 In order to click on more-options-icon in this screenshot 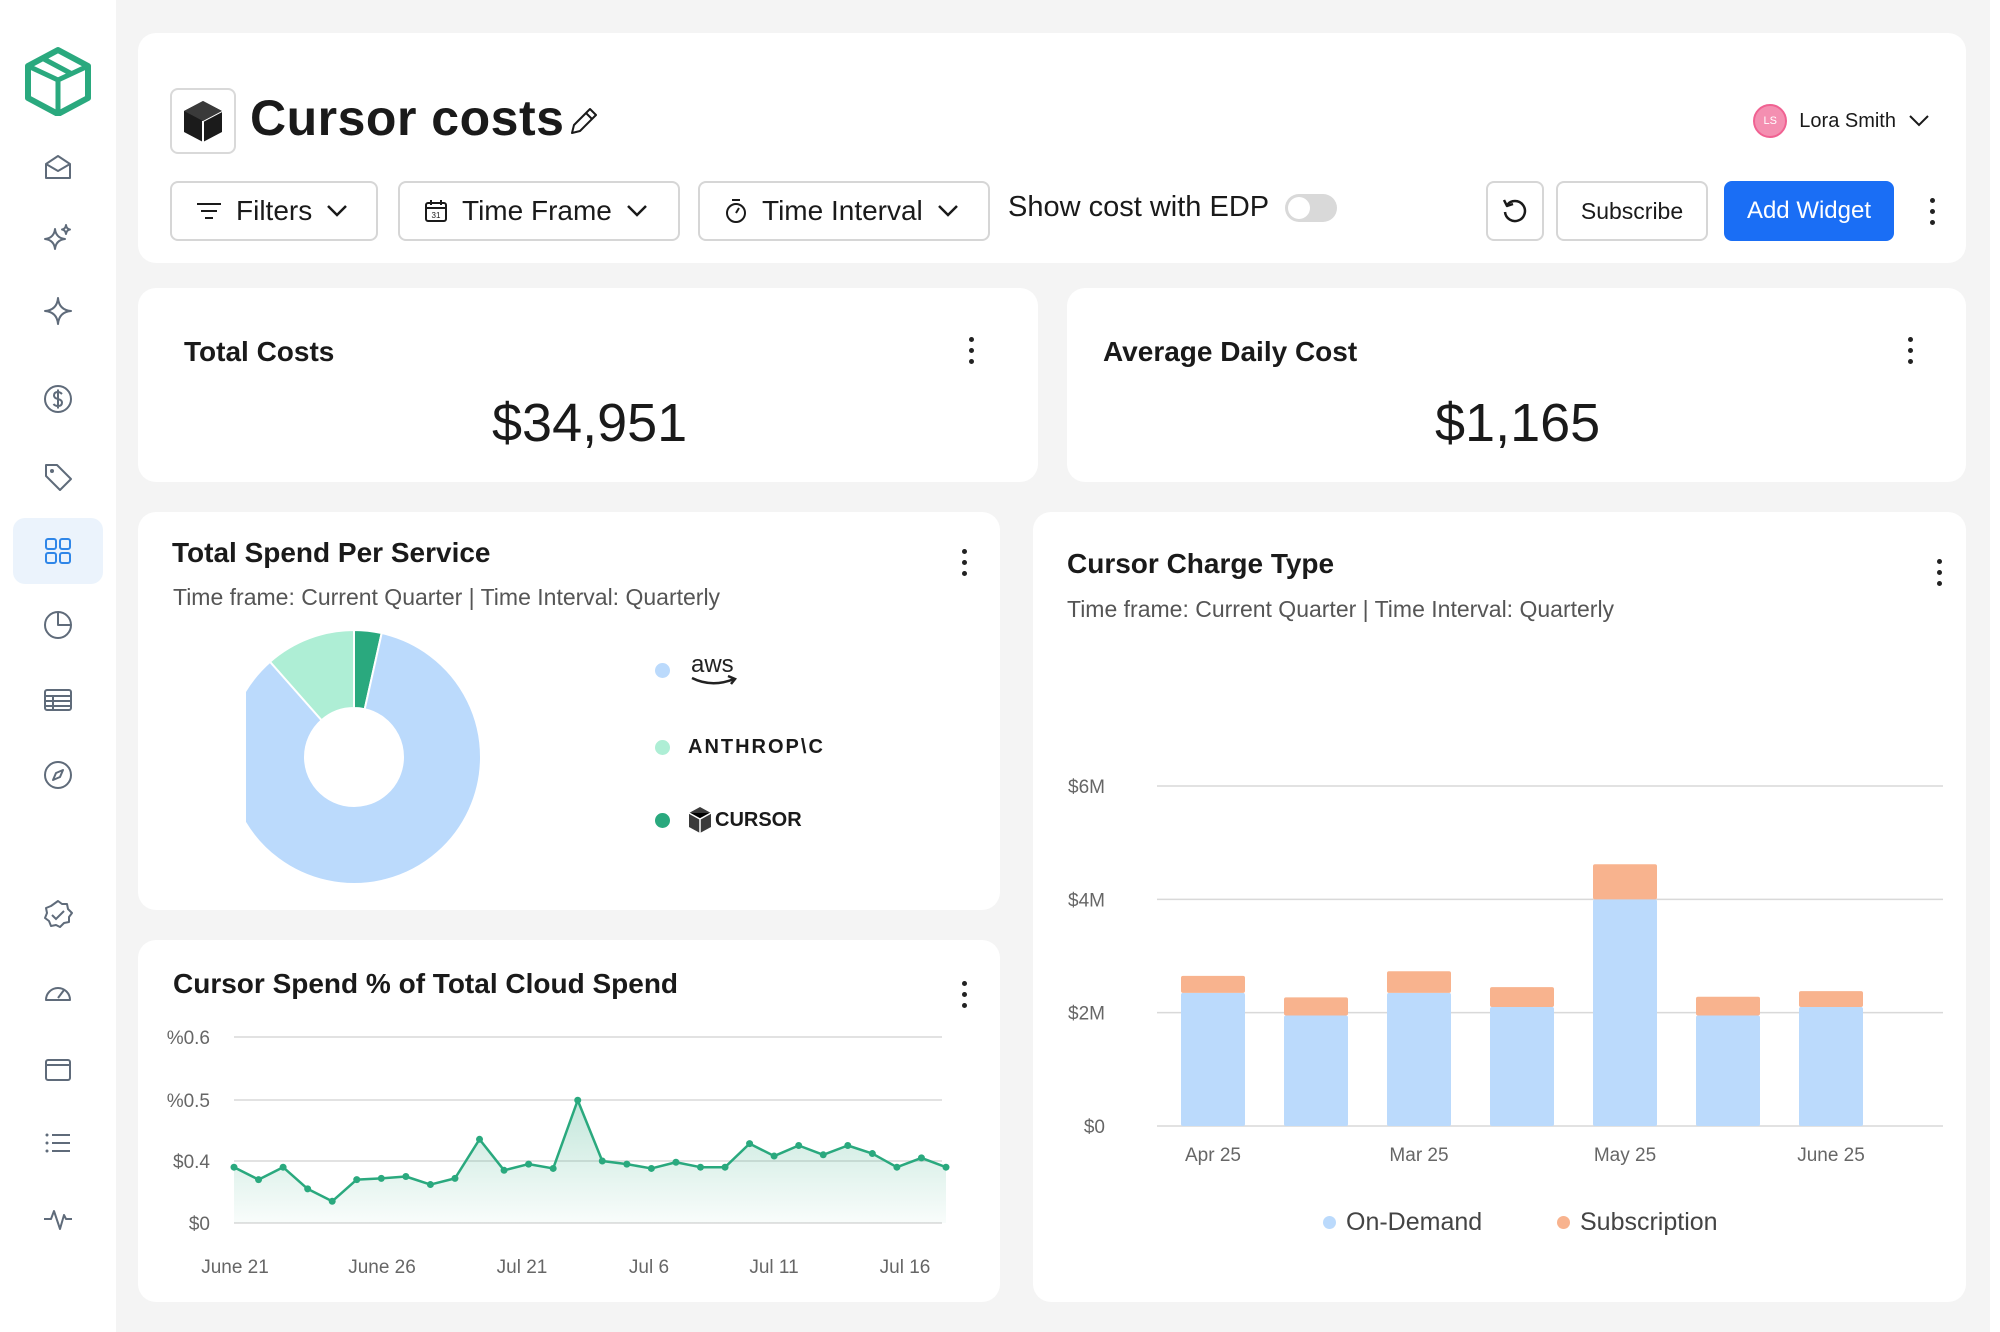, I will do `click(1932, 211)`.